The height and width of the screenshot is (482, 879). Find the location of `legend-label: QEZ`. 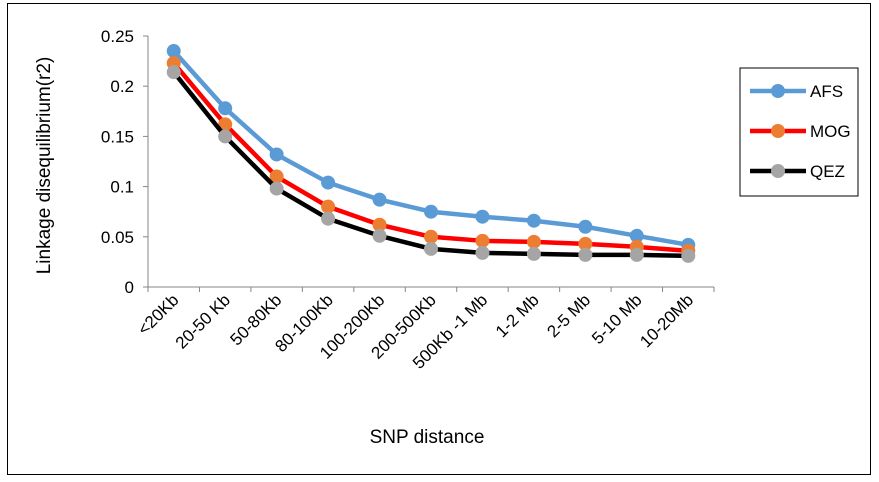

legend-label: QEZ is located at coordinates (827, 171).